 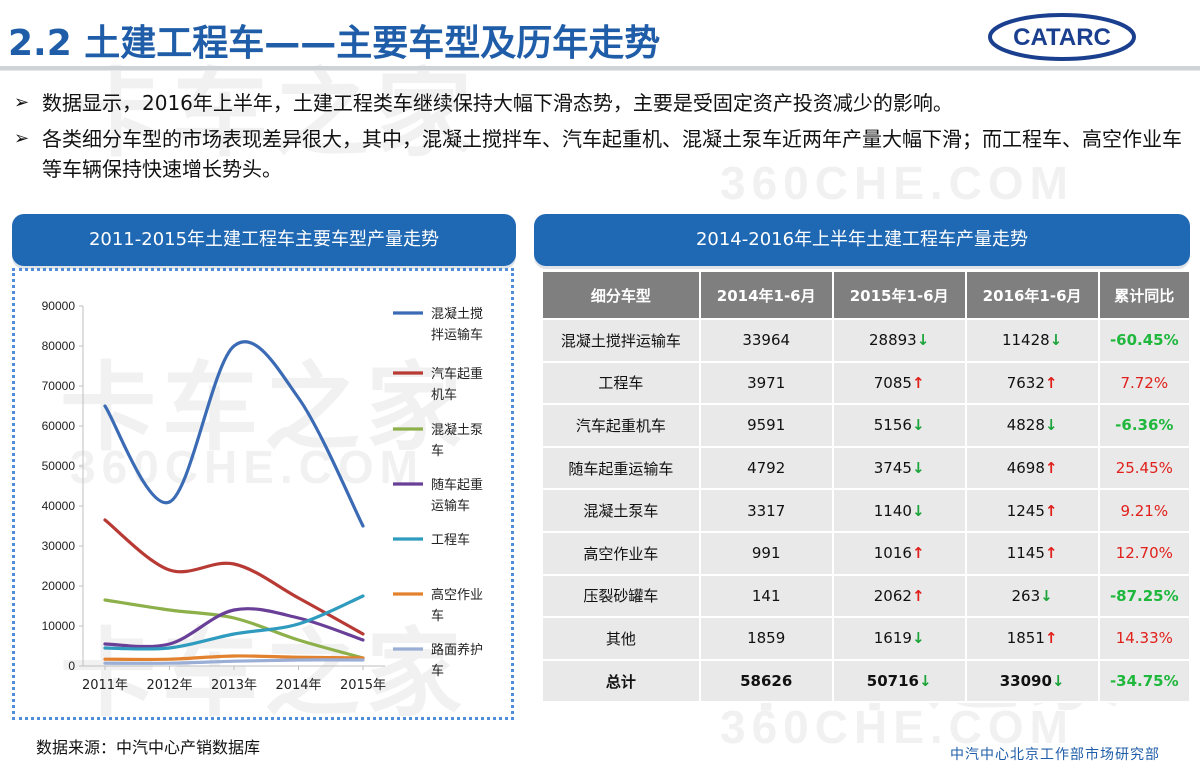 I want to click on y-tick-label: 0, so click(x=71, y=666).